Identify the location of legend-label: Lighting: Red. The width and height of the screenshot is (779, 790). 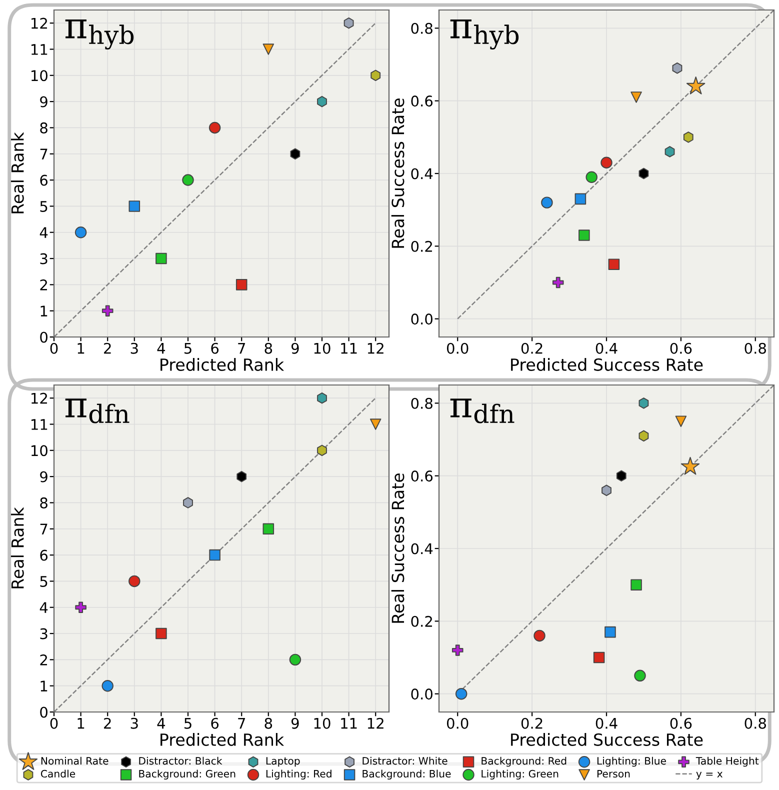
(299, 775).